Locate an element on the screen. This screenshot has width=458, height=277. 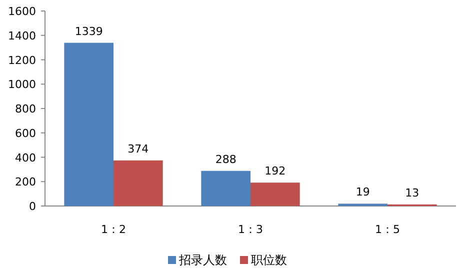
y-tick-label: 0 is located at coordinates (32, 206).